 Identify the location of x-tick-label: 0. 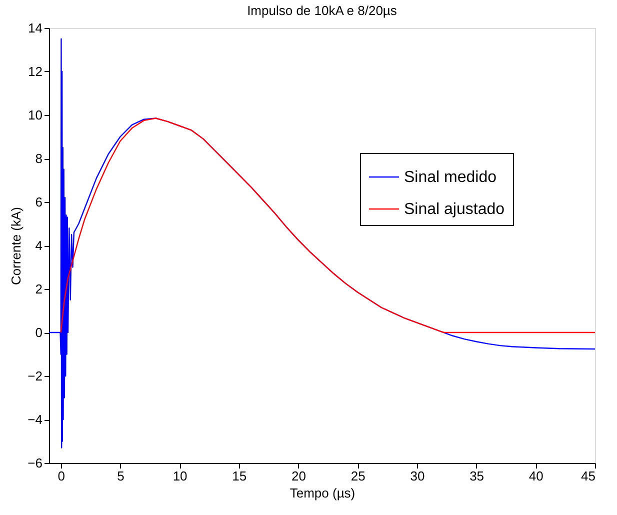
(61, 476).